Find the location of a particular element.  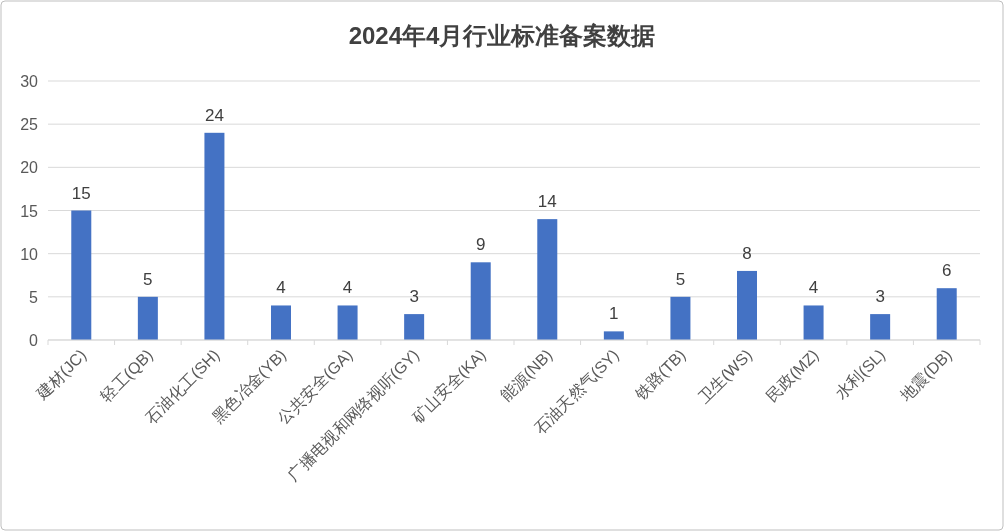

y-tick-label: 5 is located at coordinates (34, 297).